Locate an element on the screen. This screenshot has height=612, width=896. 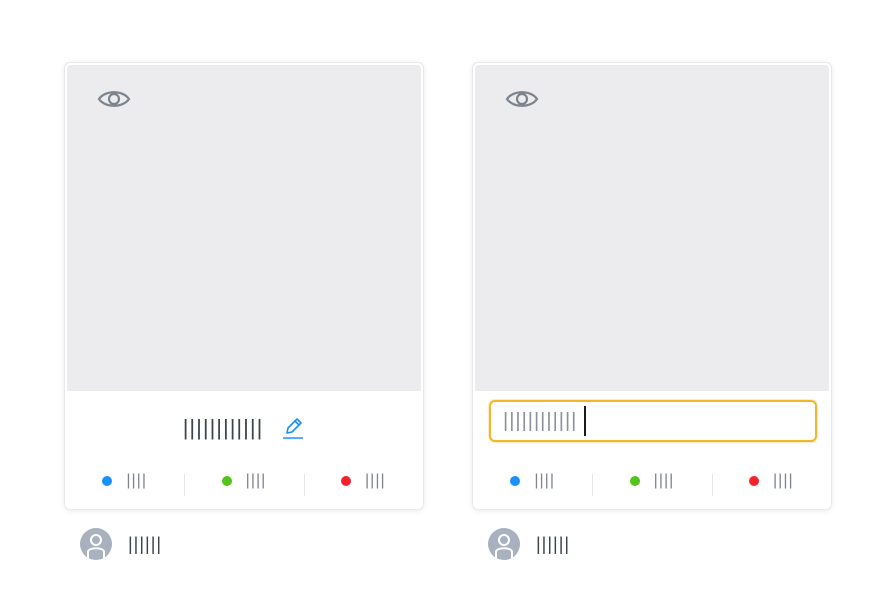
title-input-value: |||||||||||| is located at coordinates (540, 420).